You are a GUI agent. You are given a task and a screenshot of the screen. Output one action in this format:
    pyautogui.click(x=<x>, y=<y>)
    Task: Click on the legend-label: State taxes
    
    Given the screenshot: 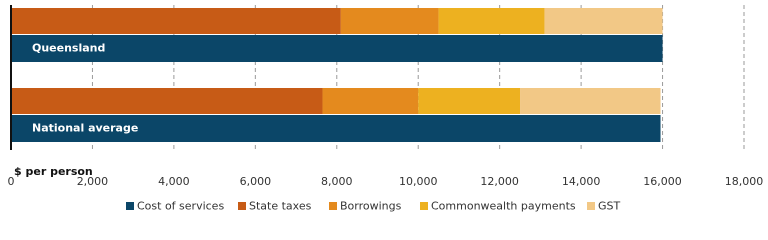 What is the action you would take?
    pyautogui.click(x=280, y=206)
    